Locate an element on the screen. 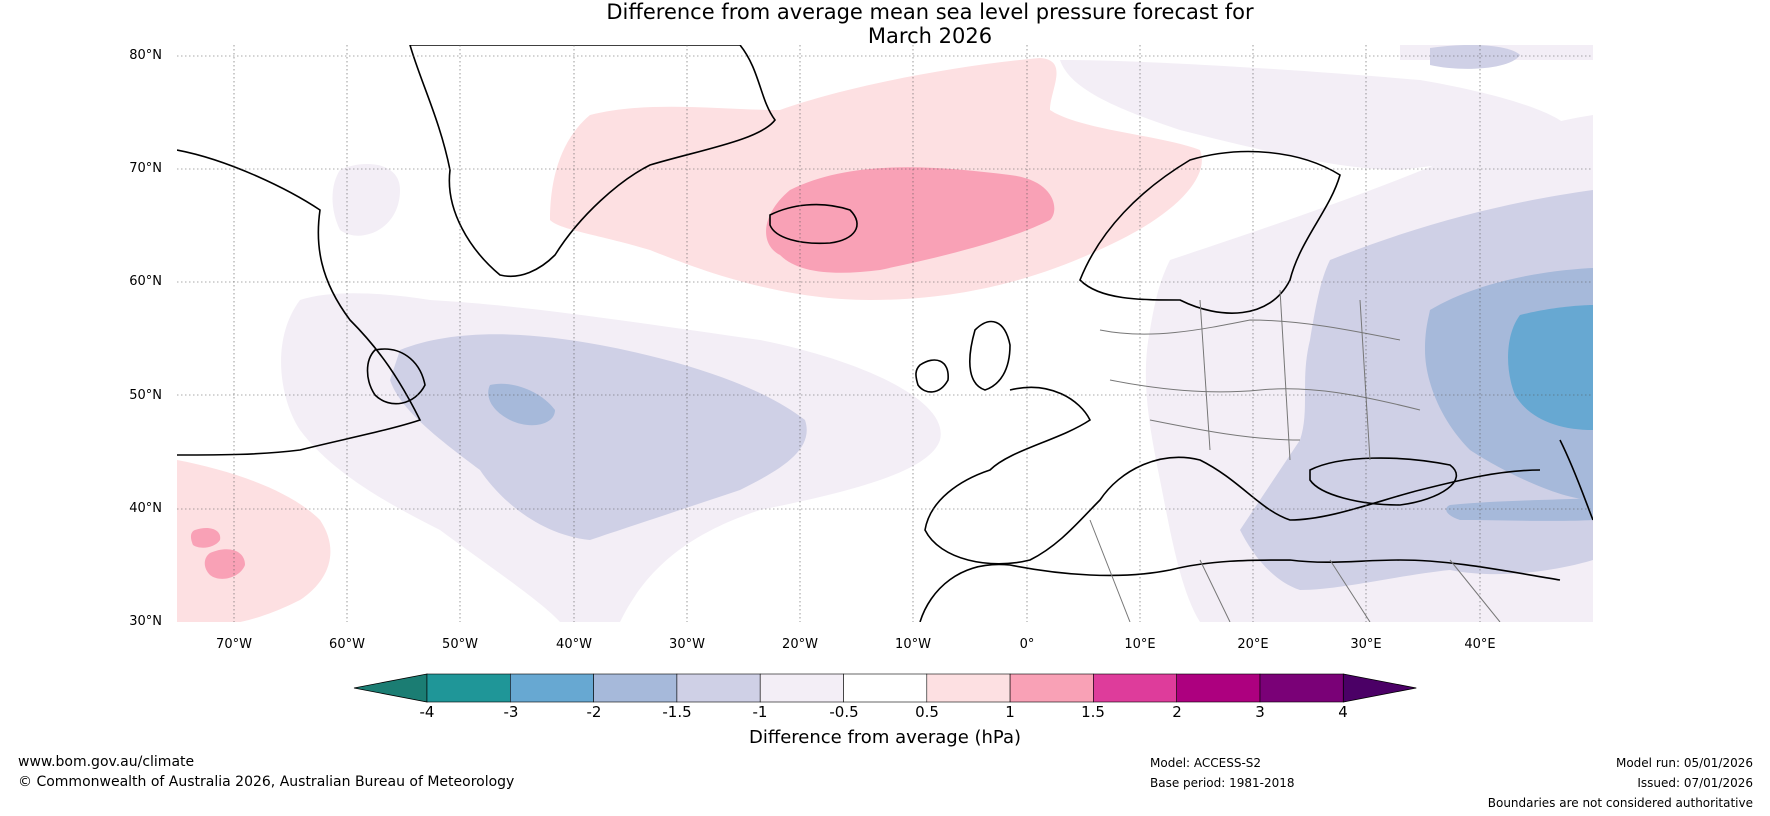 This screenshot has width=1770, height=816. colorbar-tick: 3 is located at coordinates (1260, 712).